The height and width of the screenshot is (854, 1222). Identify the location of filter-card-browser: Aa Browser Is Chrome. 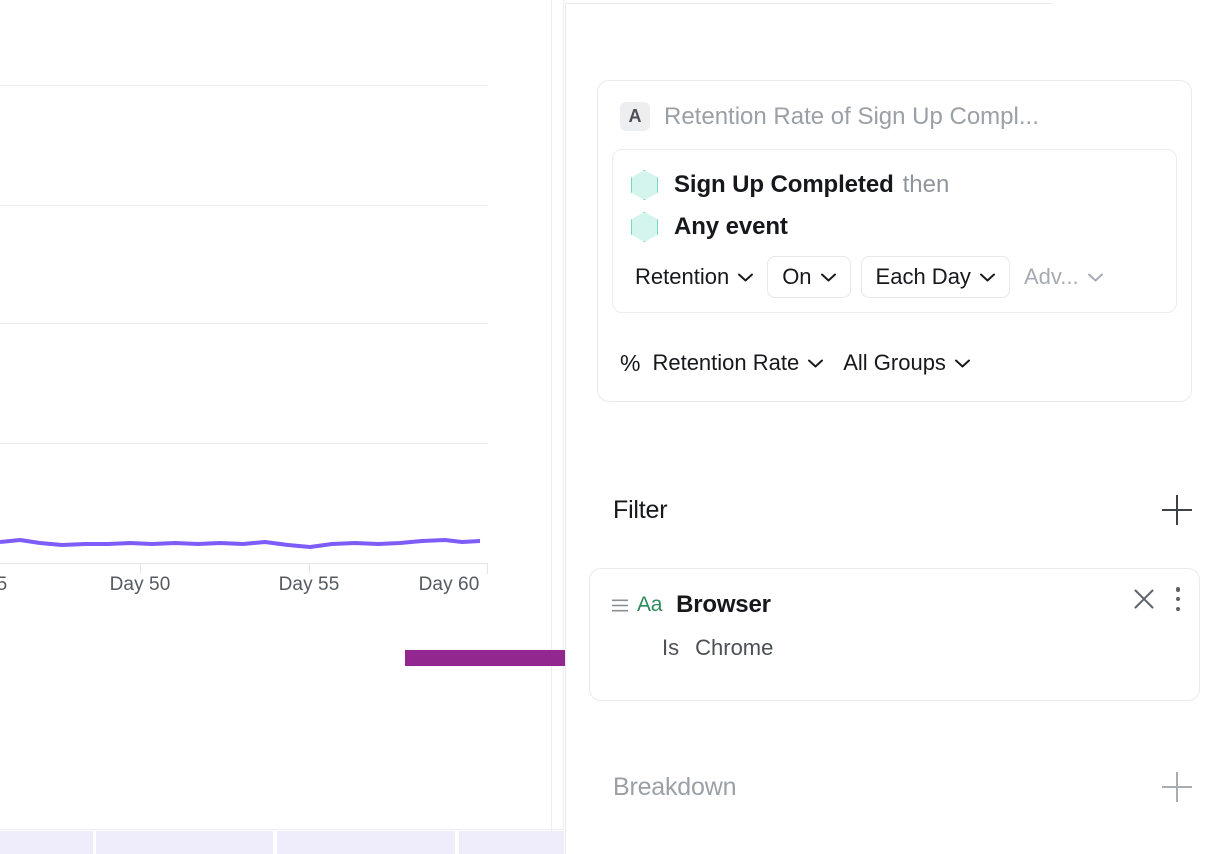
(894, 634).